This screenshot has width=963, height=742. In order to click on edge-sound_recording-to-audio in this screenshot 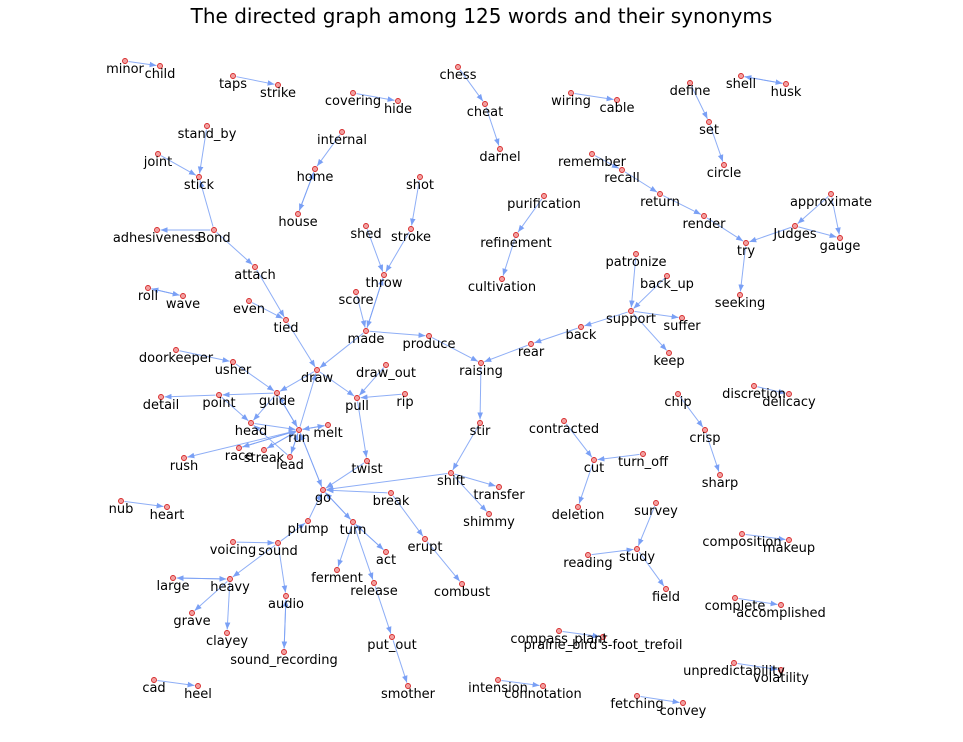, I will do `click(285, 624)`.